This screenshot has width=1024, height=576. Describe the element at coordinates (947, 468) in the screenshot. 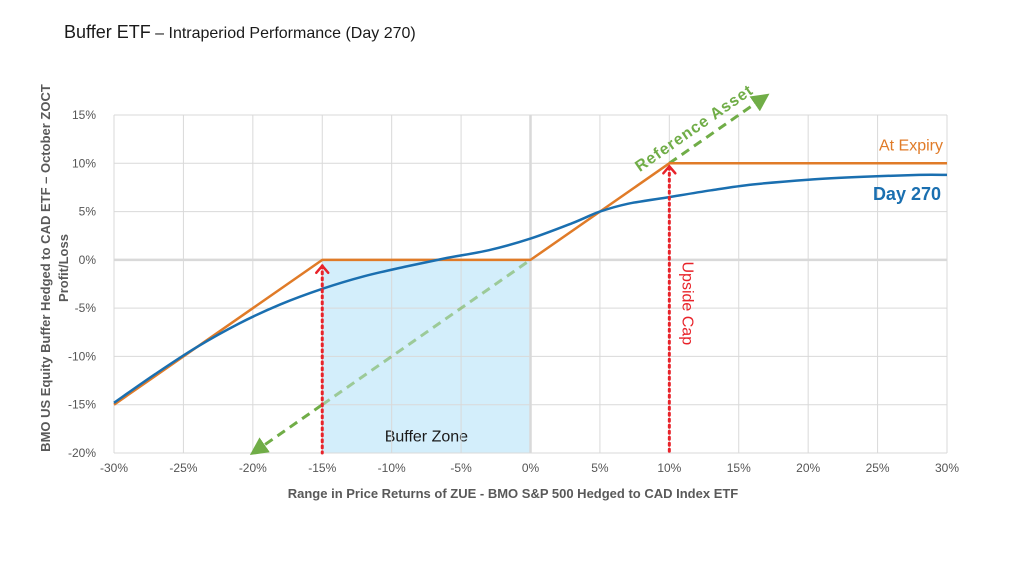

I see `x-tick-label: 30%` at that location.